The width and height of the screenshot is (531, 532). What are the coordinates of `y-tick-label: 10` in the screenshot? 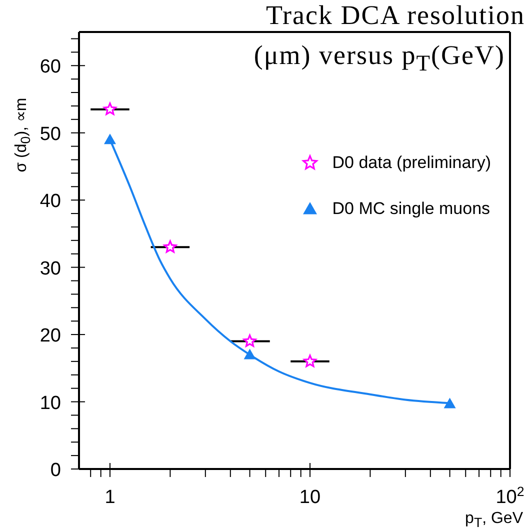 It's located at (50, 403).